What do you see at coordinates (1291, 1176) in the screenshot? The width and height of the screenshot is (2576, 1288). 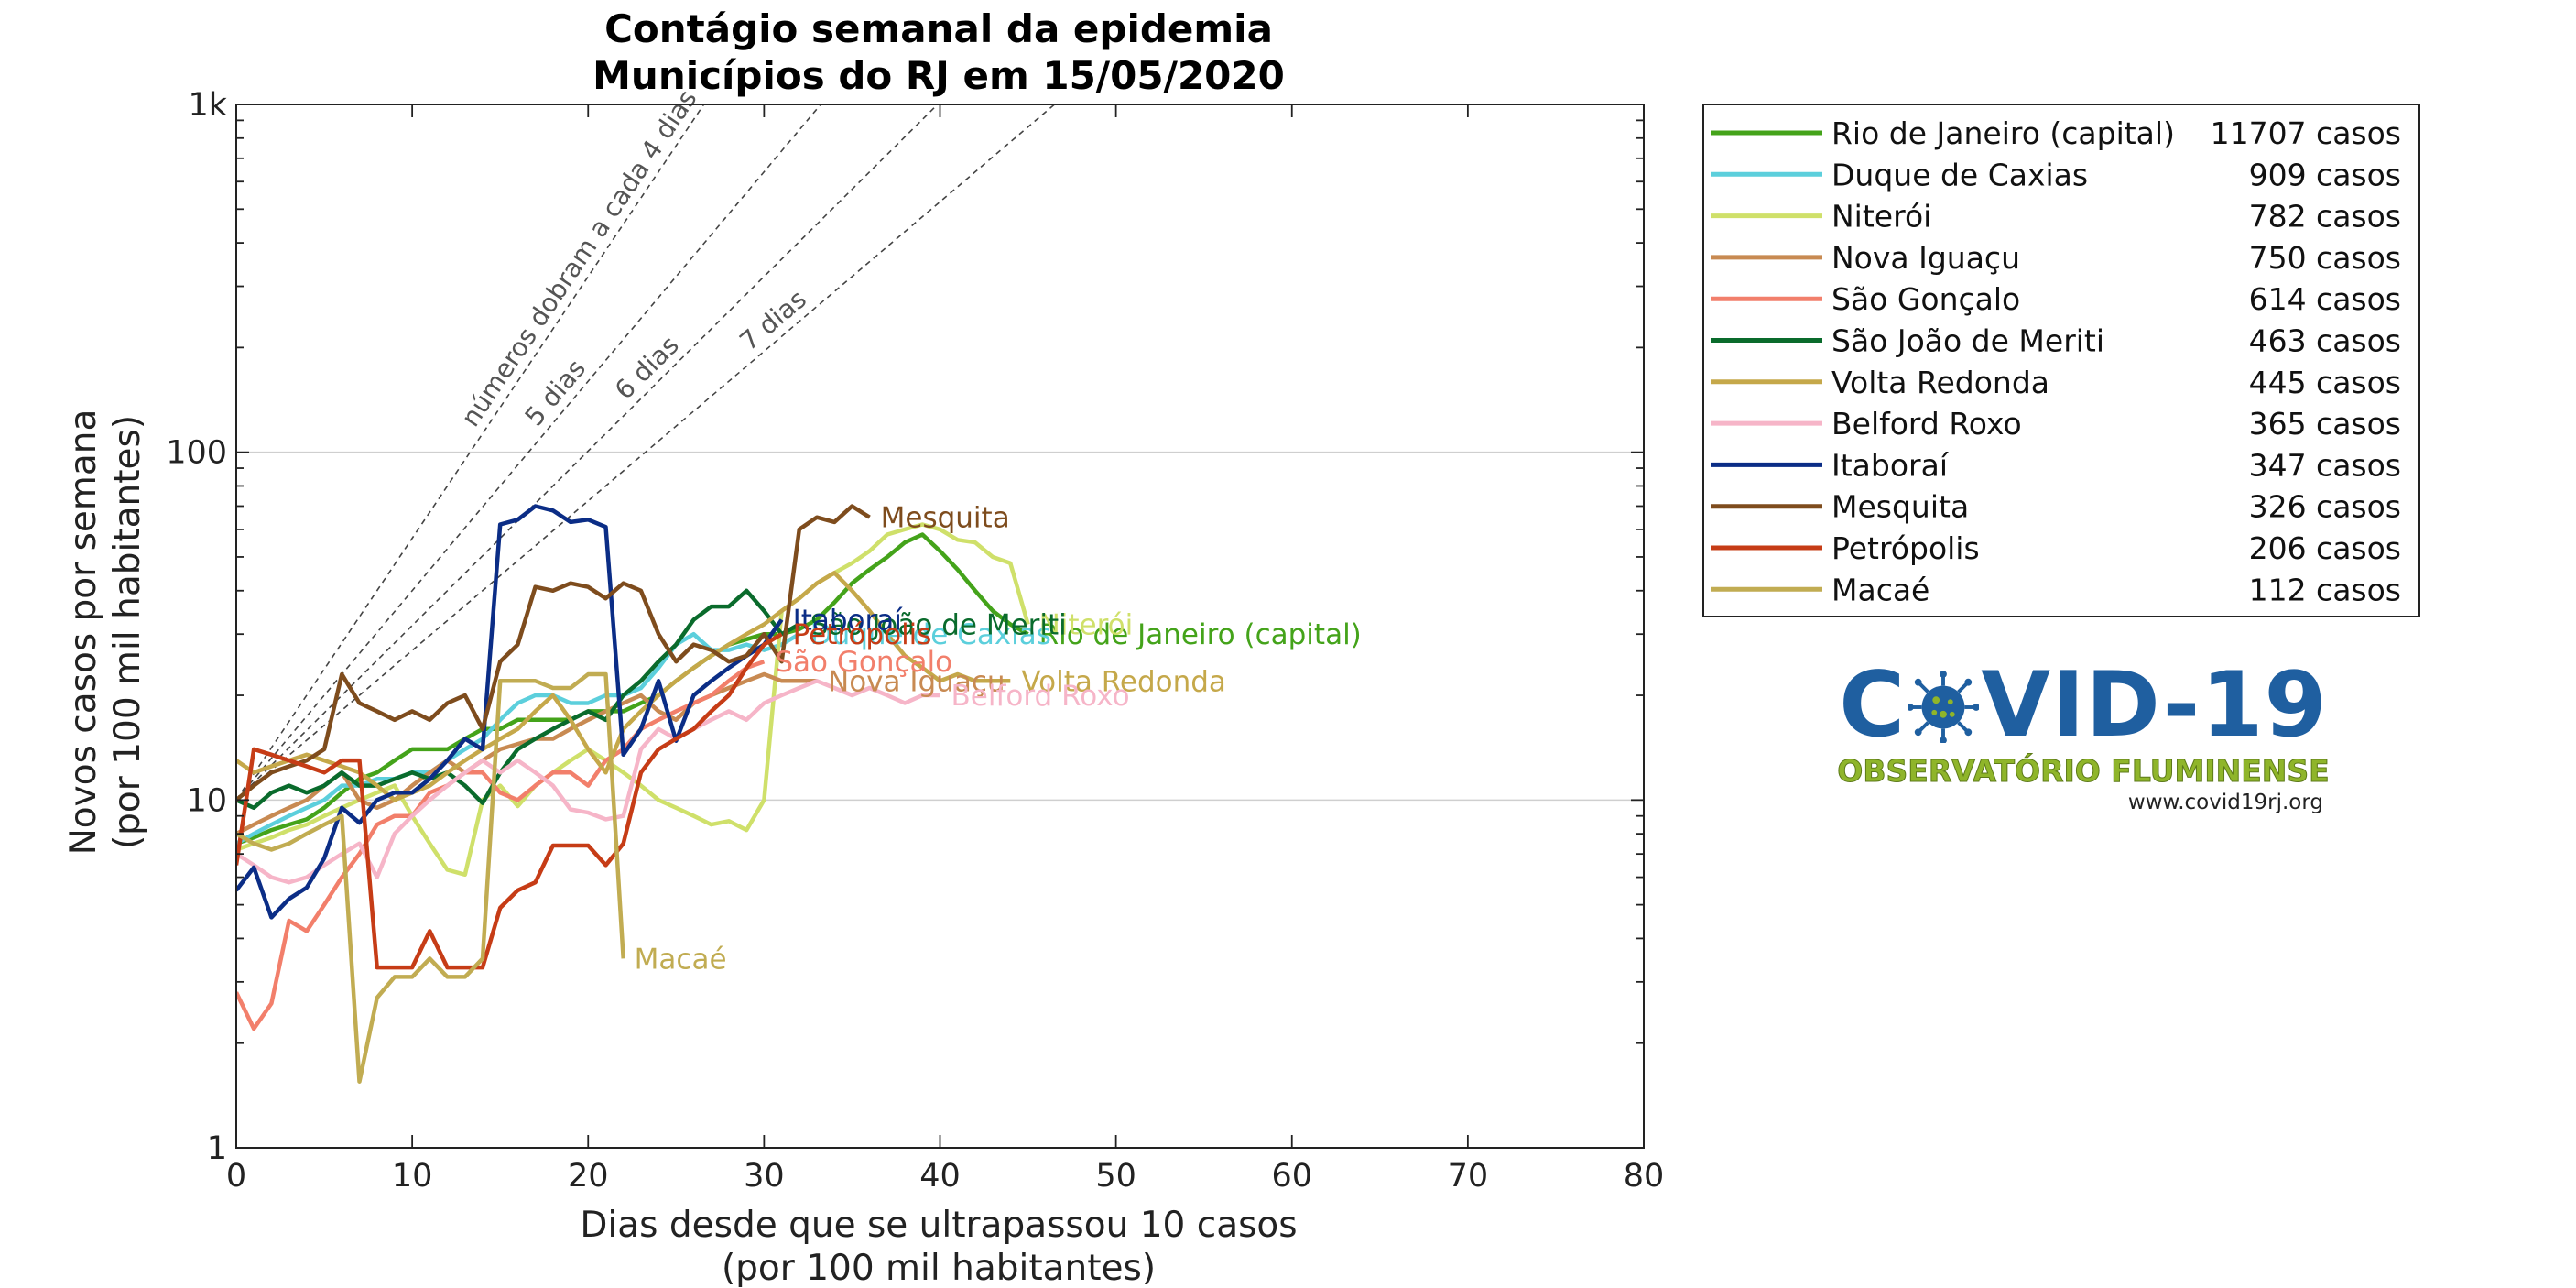 I see `x-tick-label: 60` at bounding box center [1291, 1176].